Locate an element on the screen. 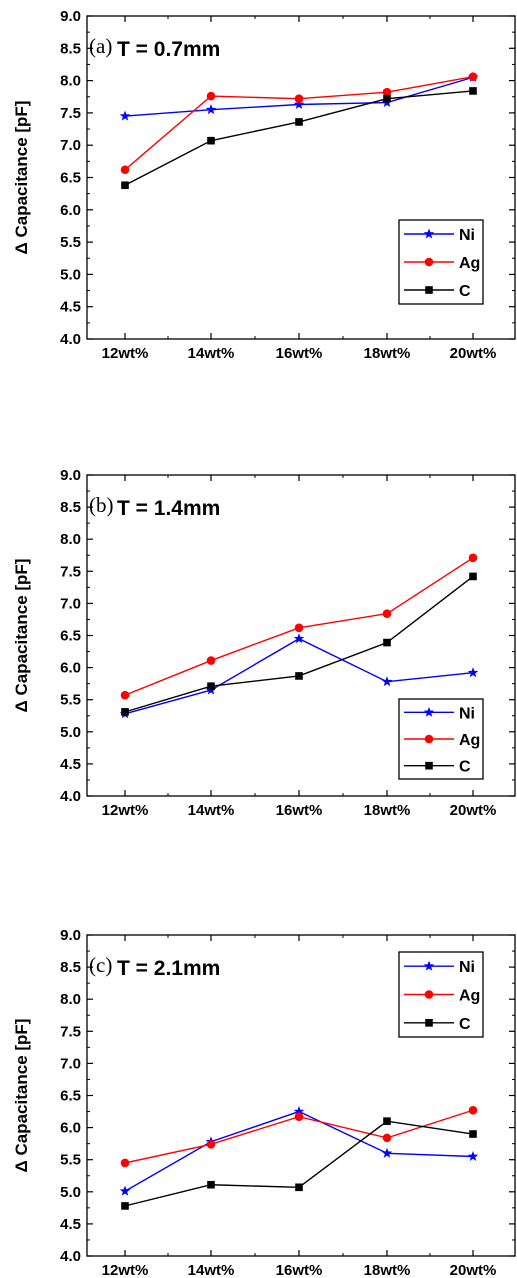 The width and height of the screenshot is (517, 1278). chart-title: T = 2.1mm is located at coordinates (168, 968).